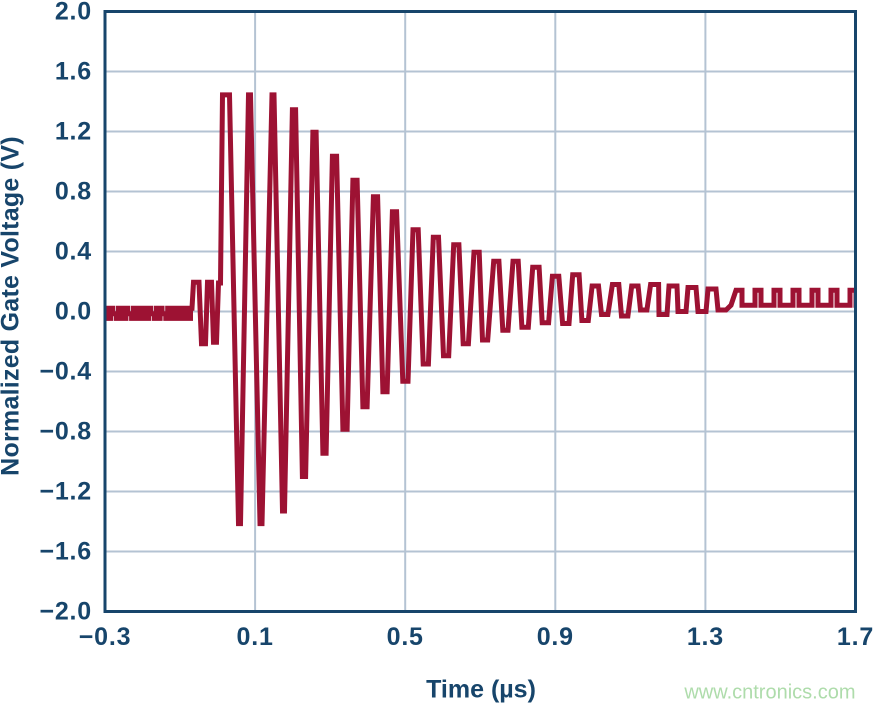  I want to click on y-tick-label: 1.6, so click(73, 71).